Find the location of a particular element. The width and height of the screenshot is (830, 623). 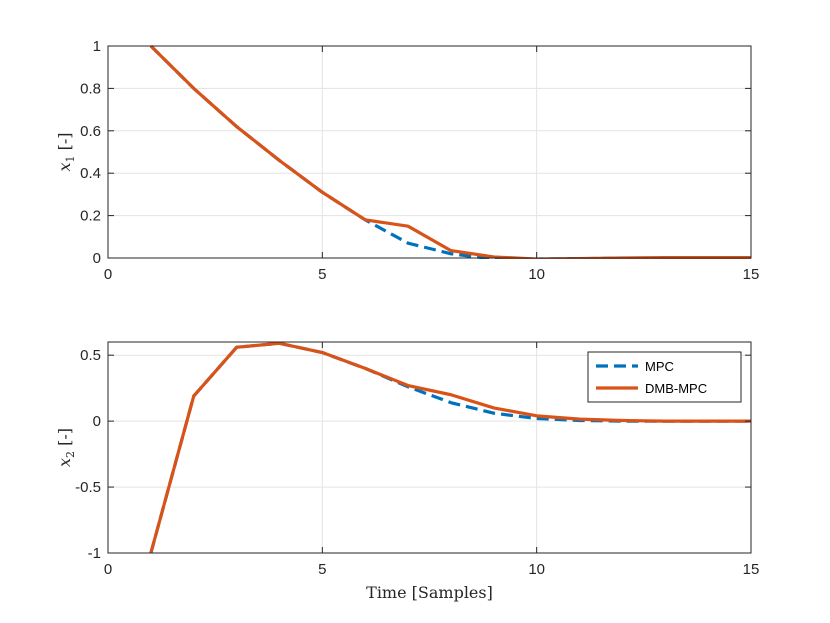

y-tick-label: 0.4 is located at coordinates (90, 173).